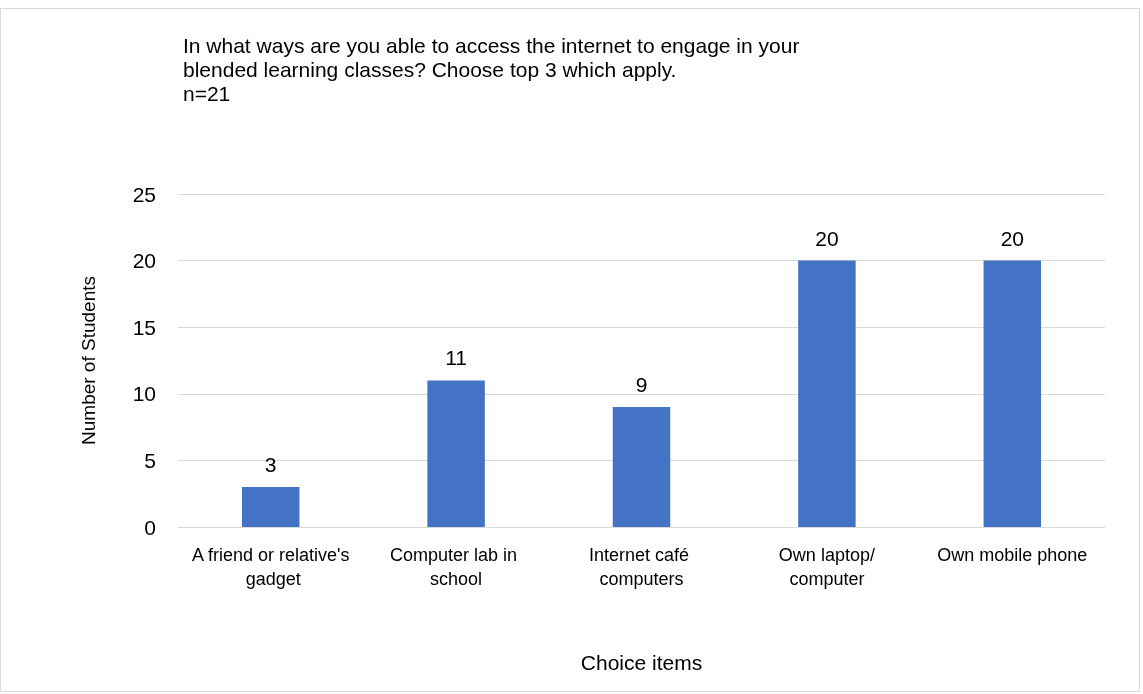 Image resolution: width=1143 pixels, height=694 pixels. I want to click on data-label: 3, so click(270, 465).